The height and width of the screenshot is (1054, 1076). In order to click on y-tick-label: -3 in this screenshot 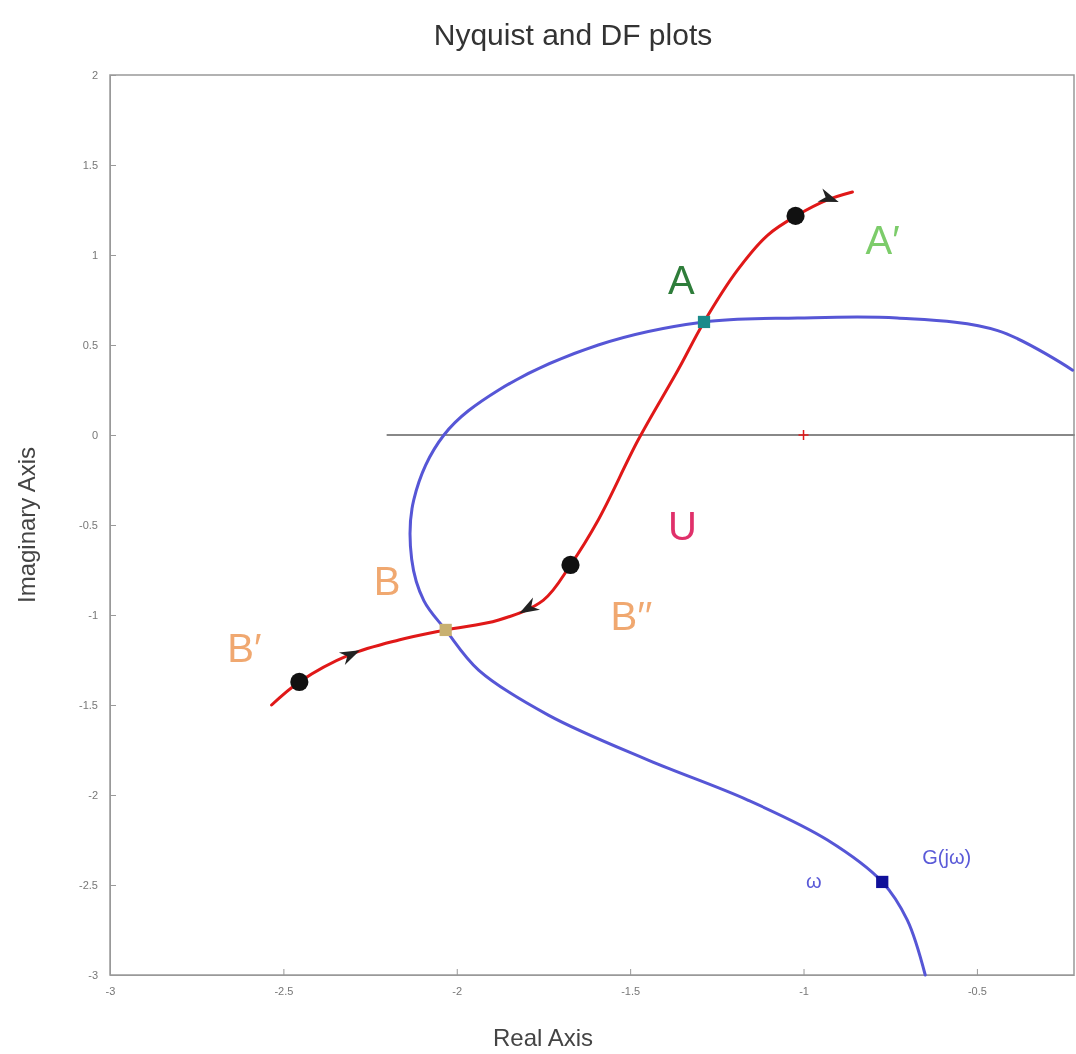, I will do `click(93, 975)`.